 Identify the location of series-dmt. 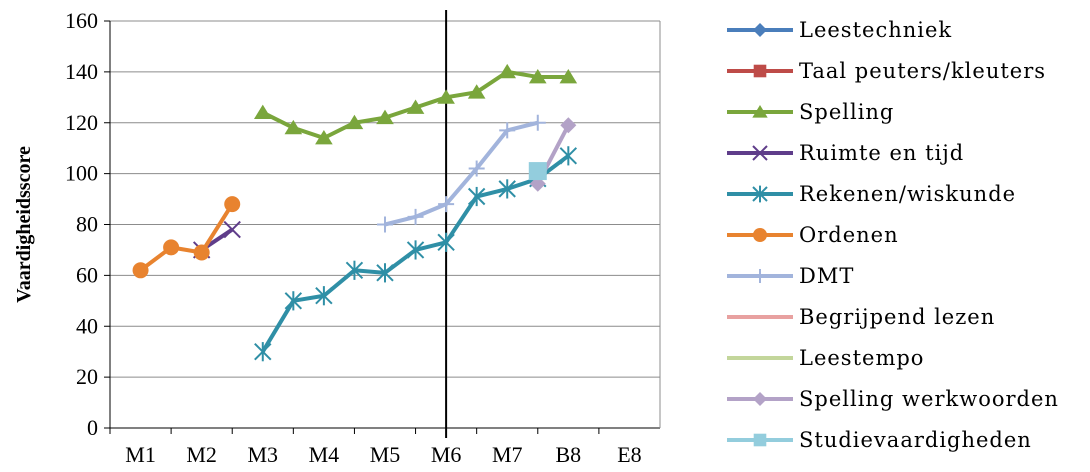
(461, 173).